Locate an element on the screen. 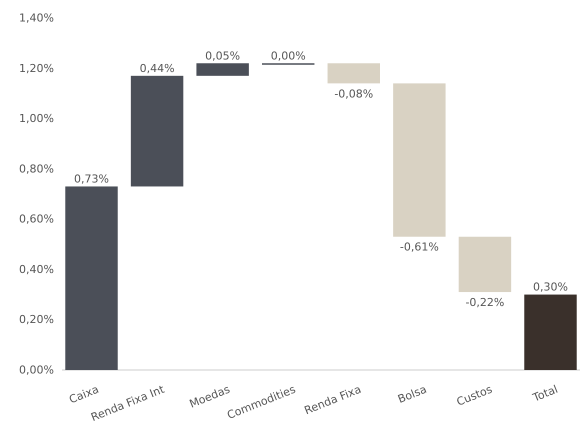 This screenshot has height=423, width=584. data-label: -0,61% is located at coordinates (419, 247).